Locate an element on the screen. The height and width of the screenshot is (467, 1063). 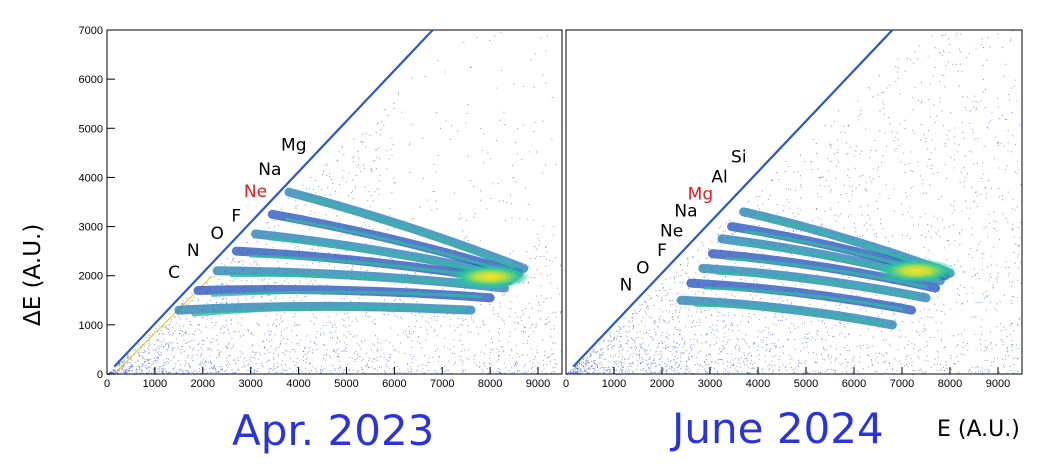
y-tick-label: 2000 is located at coordinates (91, 277).